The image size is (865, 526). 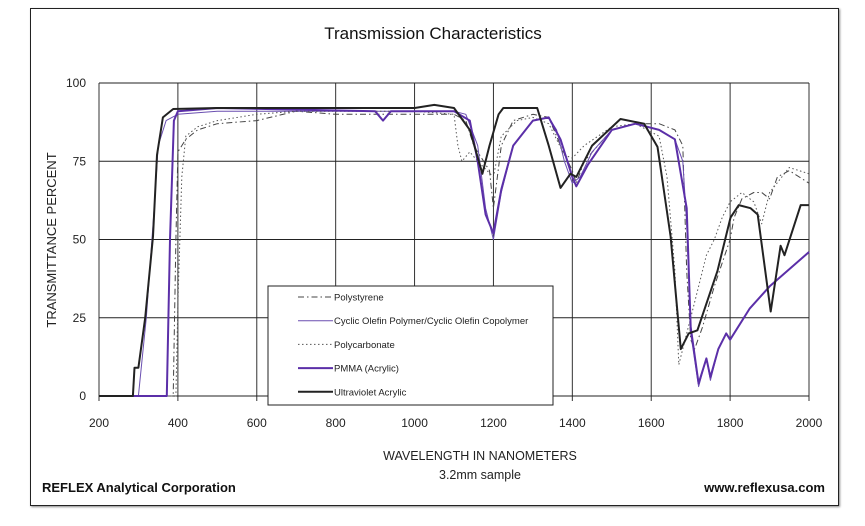 I want to click on y-tick-label: 75, so click(x=80, y=161).